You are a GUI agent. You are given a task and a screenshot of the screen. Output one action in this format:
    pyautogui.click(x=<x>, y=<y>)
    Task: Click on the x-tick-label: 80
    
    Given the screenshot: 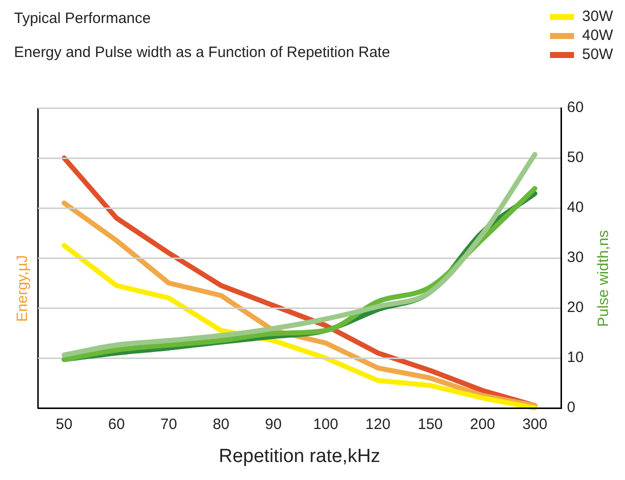 What is the action you would take?
    pyautogui.click(x=221, y=425)
    